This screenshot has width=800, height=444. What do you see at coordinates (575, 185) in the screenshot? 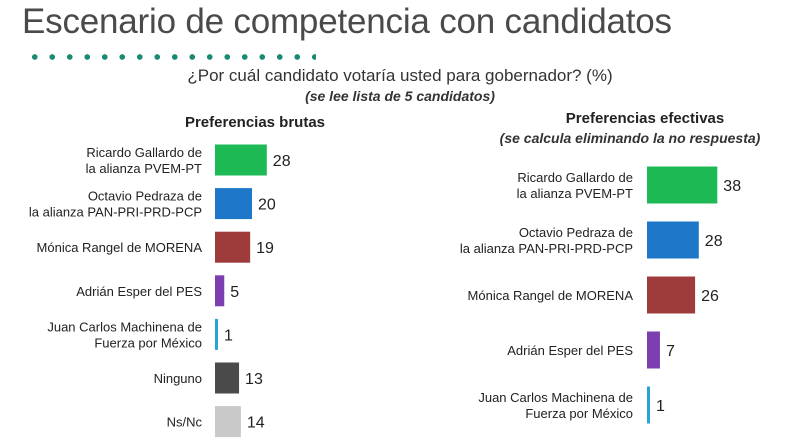
I see `efectivas-category-label-0: Ricardo Gallardo de la alianza PVEM-PT` at bounding box center [575, 185].